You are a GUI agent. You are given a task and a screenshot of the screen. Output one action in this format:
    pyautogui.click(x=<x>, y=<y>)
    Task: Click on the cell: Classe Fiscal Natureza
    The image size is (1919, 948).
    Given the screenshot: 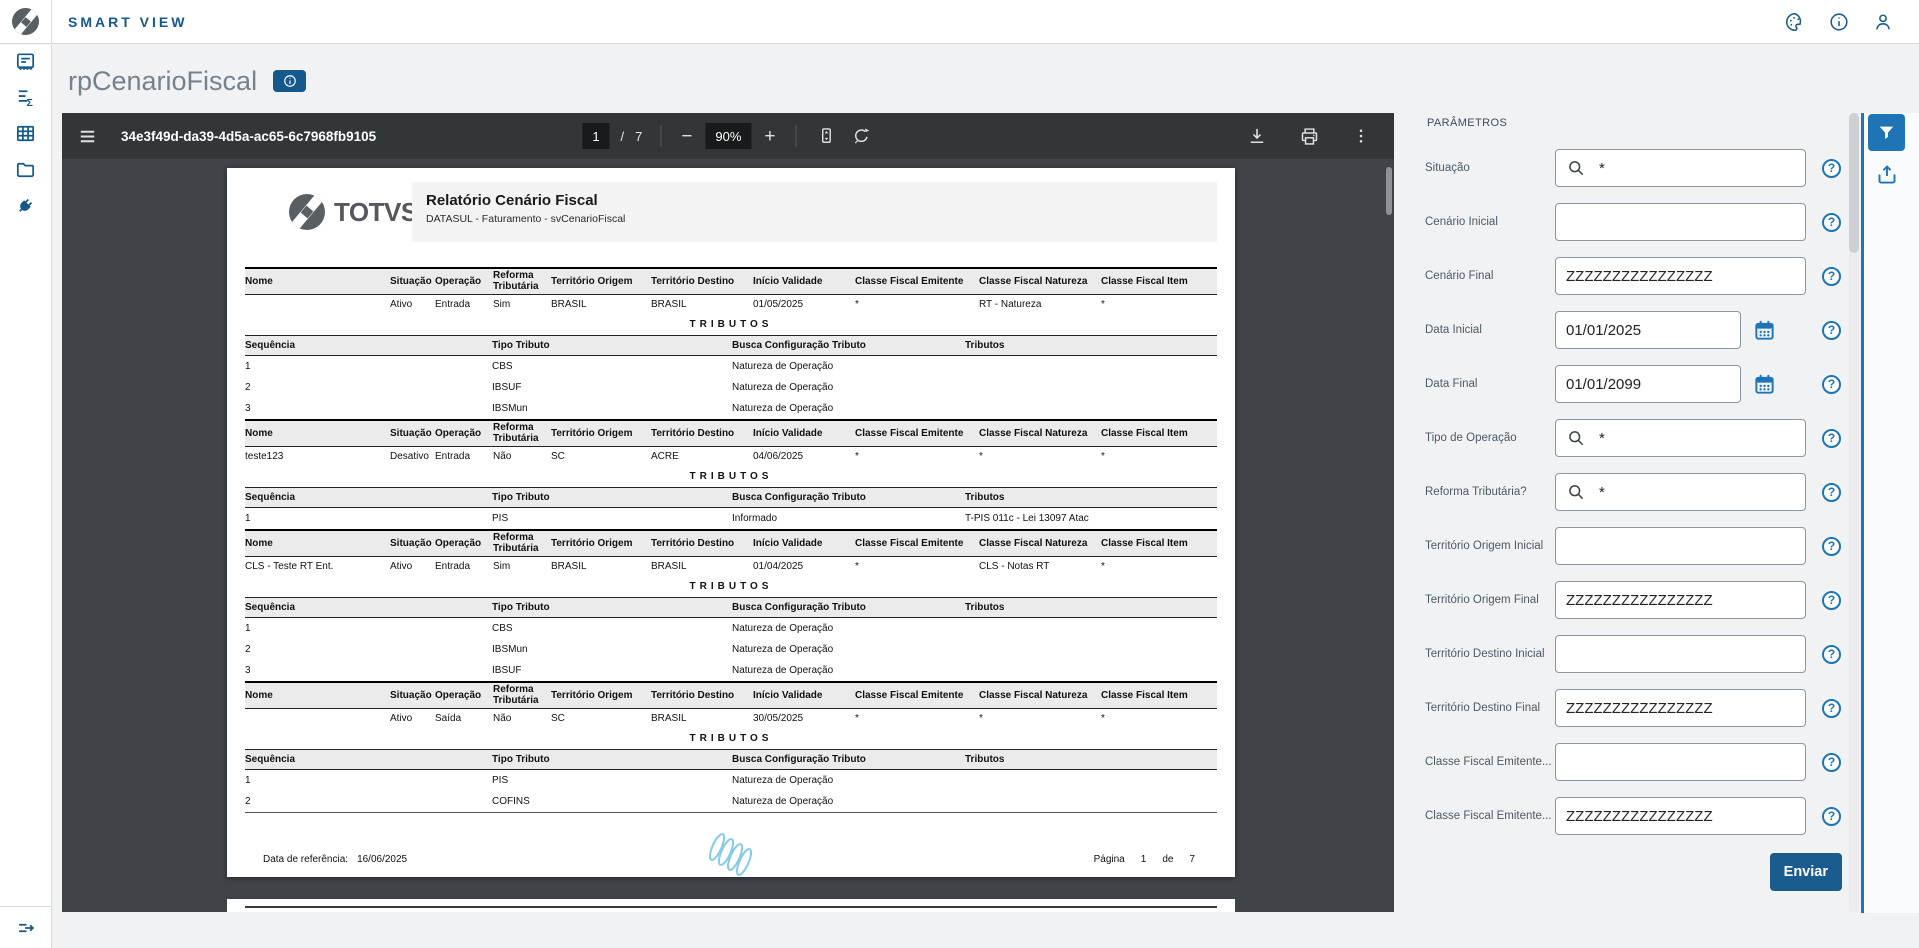 What is the action you would take?
    pyautogui.click(x=1033, y=281)
    